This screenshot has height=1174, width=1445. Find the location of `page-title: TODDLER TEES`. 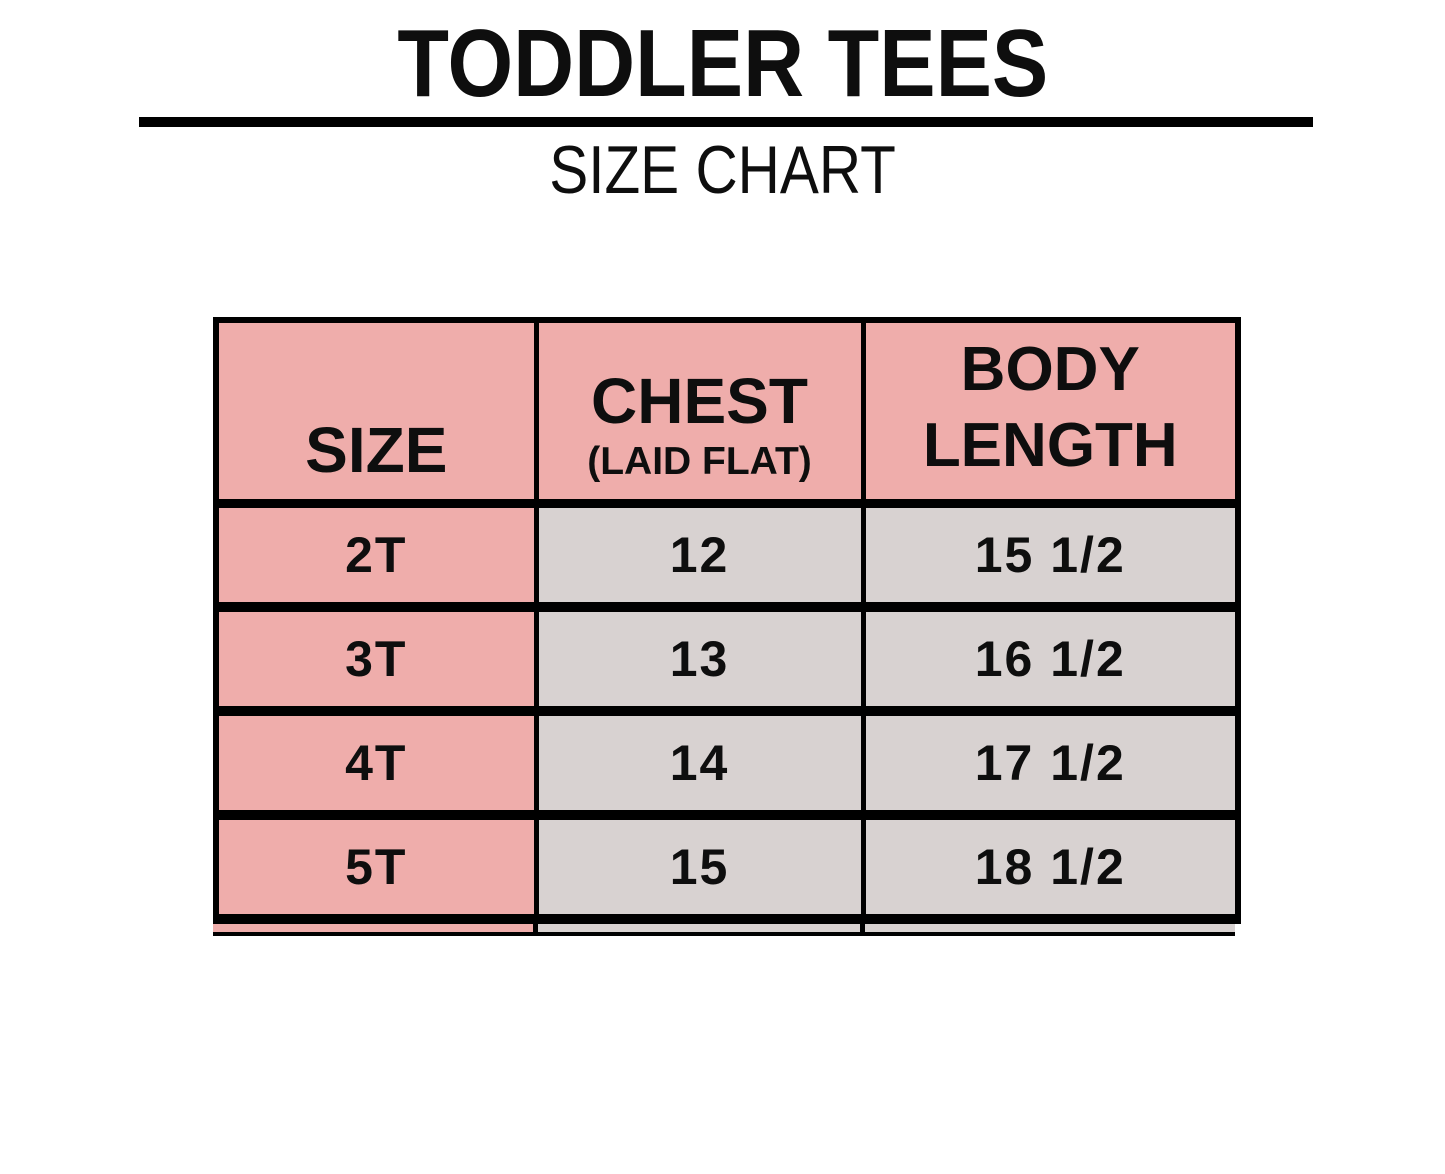

page-title: TODDLER TEES is located at coordinates (722, 64).